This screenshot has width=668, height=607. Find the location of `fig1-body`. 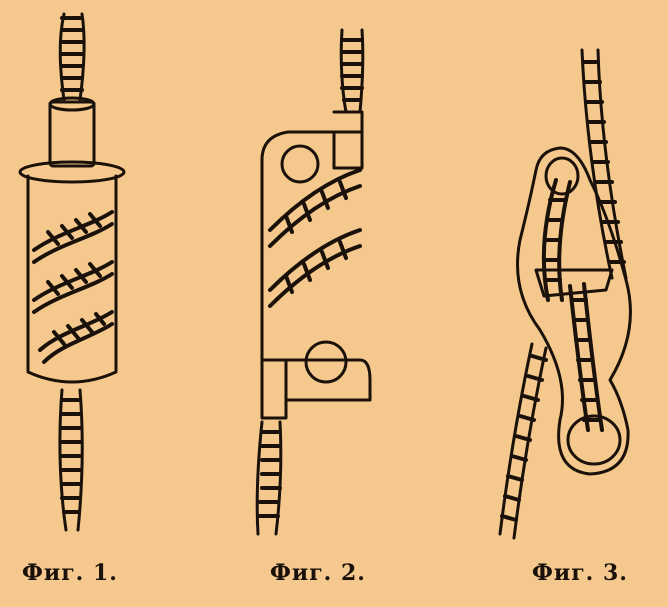

fig1-body is located at coordinates (72, 279).